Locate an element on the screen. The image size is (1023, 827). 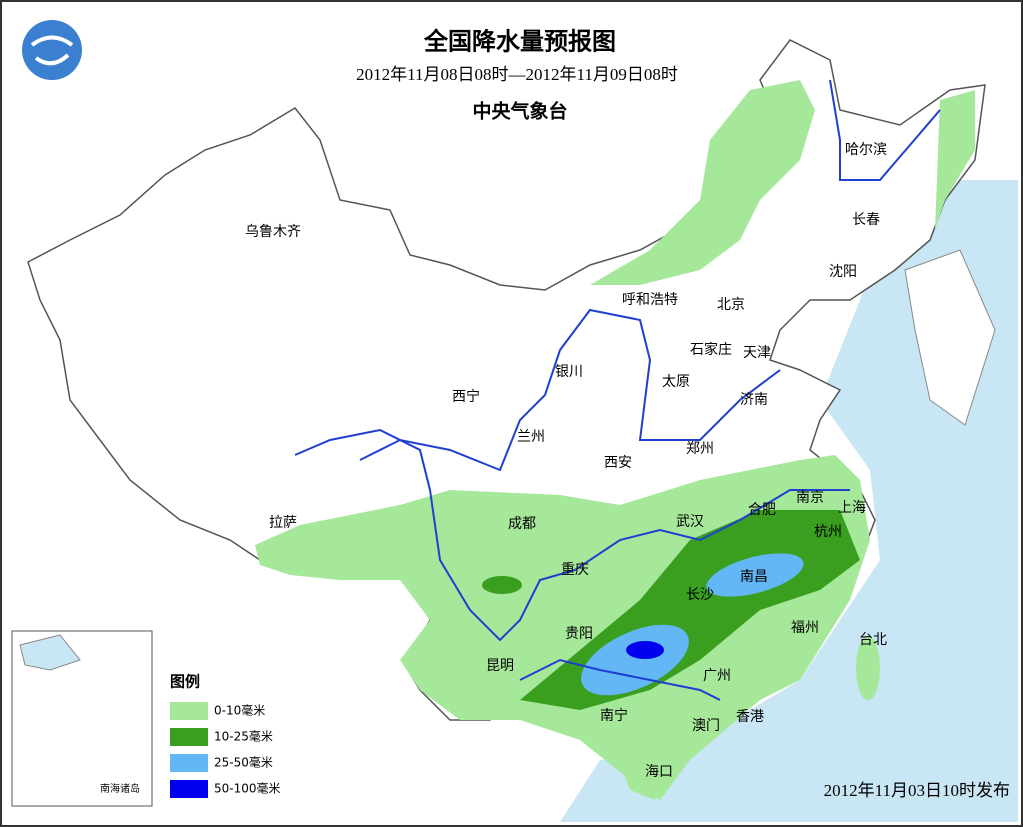
inset-label: 南海诸岛 is located at coordinates (120, 788).